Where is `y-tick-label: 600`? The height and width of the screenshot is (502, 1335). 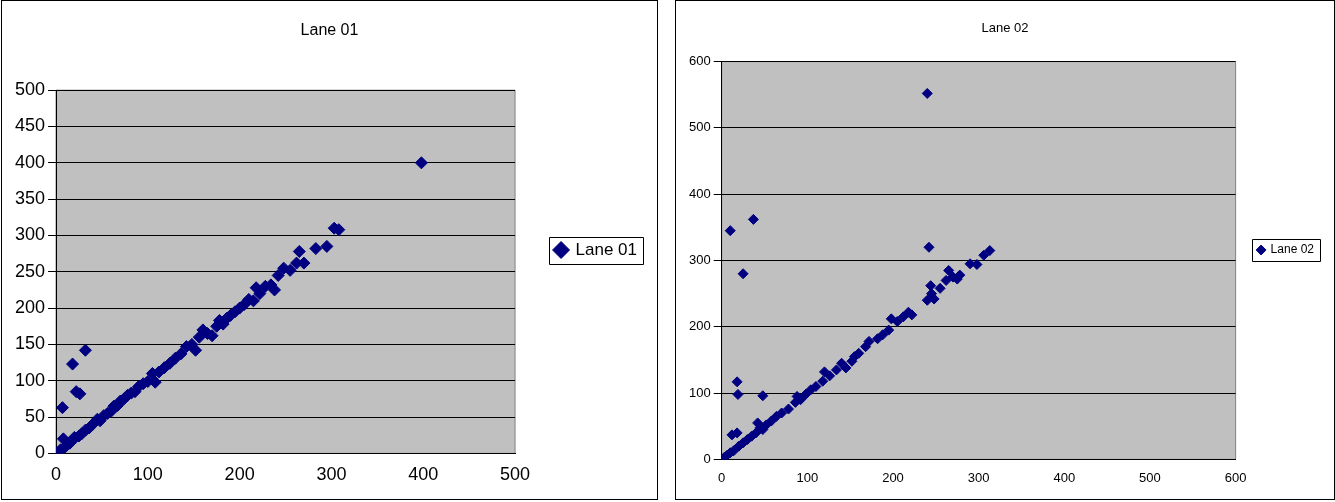 y-tick-label: 600 is located at coordinates (699, 61).